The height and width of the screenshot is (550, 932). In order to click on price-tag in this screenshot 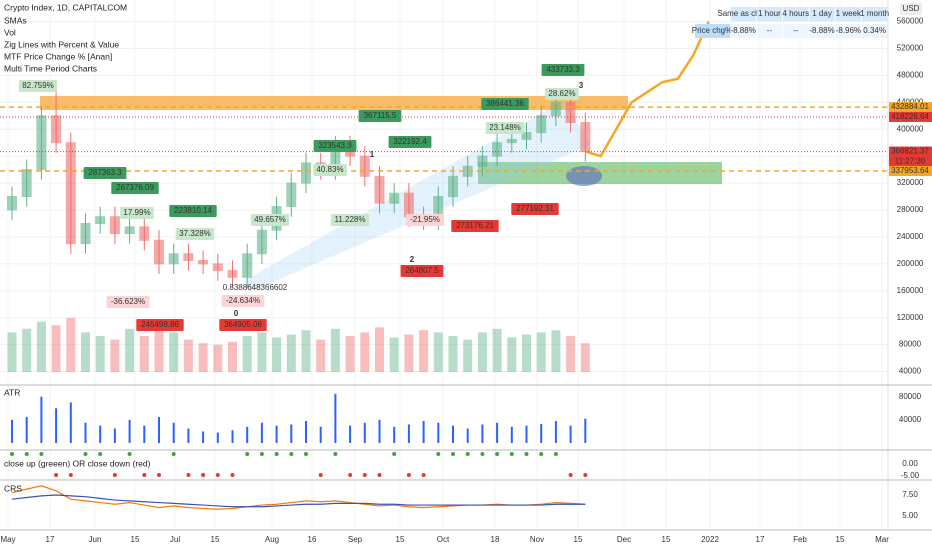, I will do `click(910, 107)`.